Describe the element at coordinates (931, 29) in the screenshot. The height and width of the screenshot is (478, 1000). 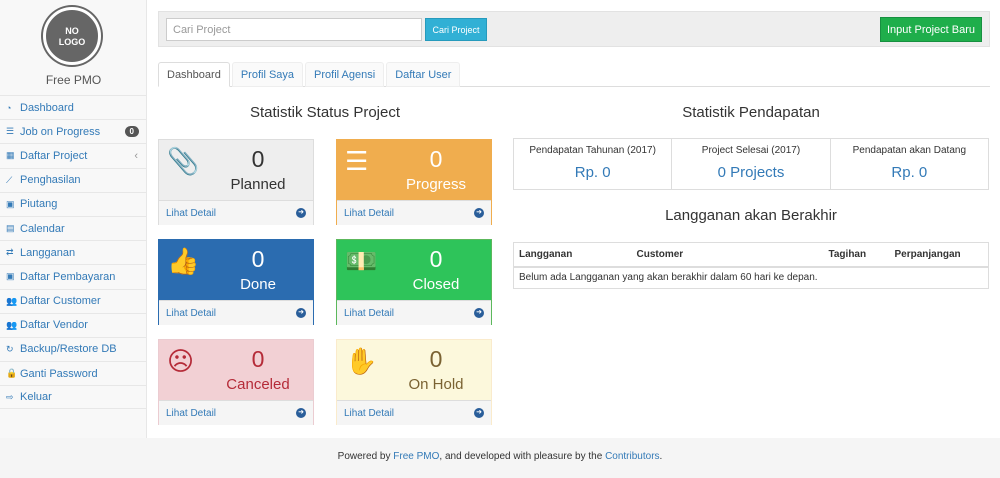
I see `new-project-button: Input Project Baru` at that location.